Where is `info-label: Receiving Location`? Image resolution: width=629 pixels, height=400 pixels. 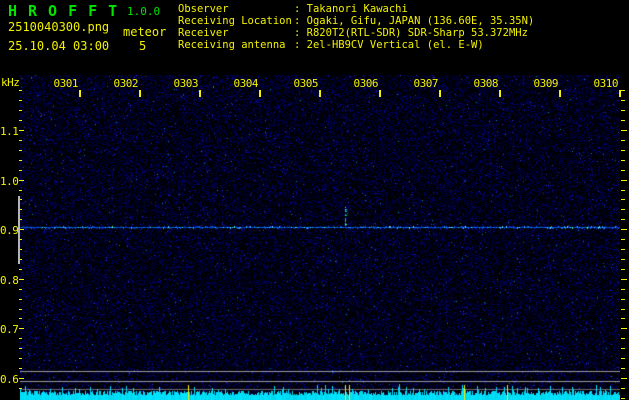 info-label: Receiving Location is located at coordinates (235, 21).